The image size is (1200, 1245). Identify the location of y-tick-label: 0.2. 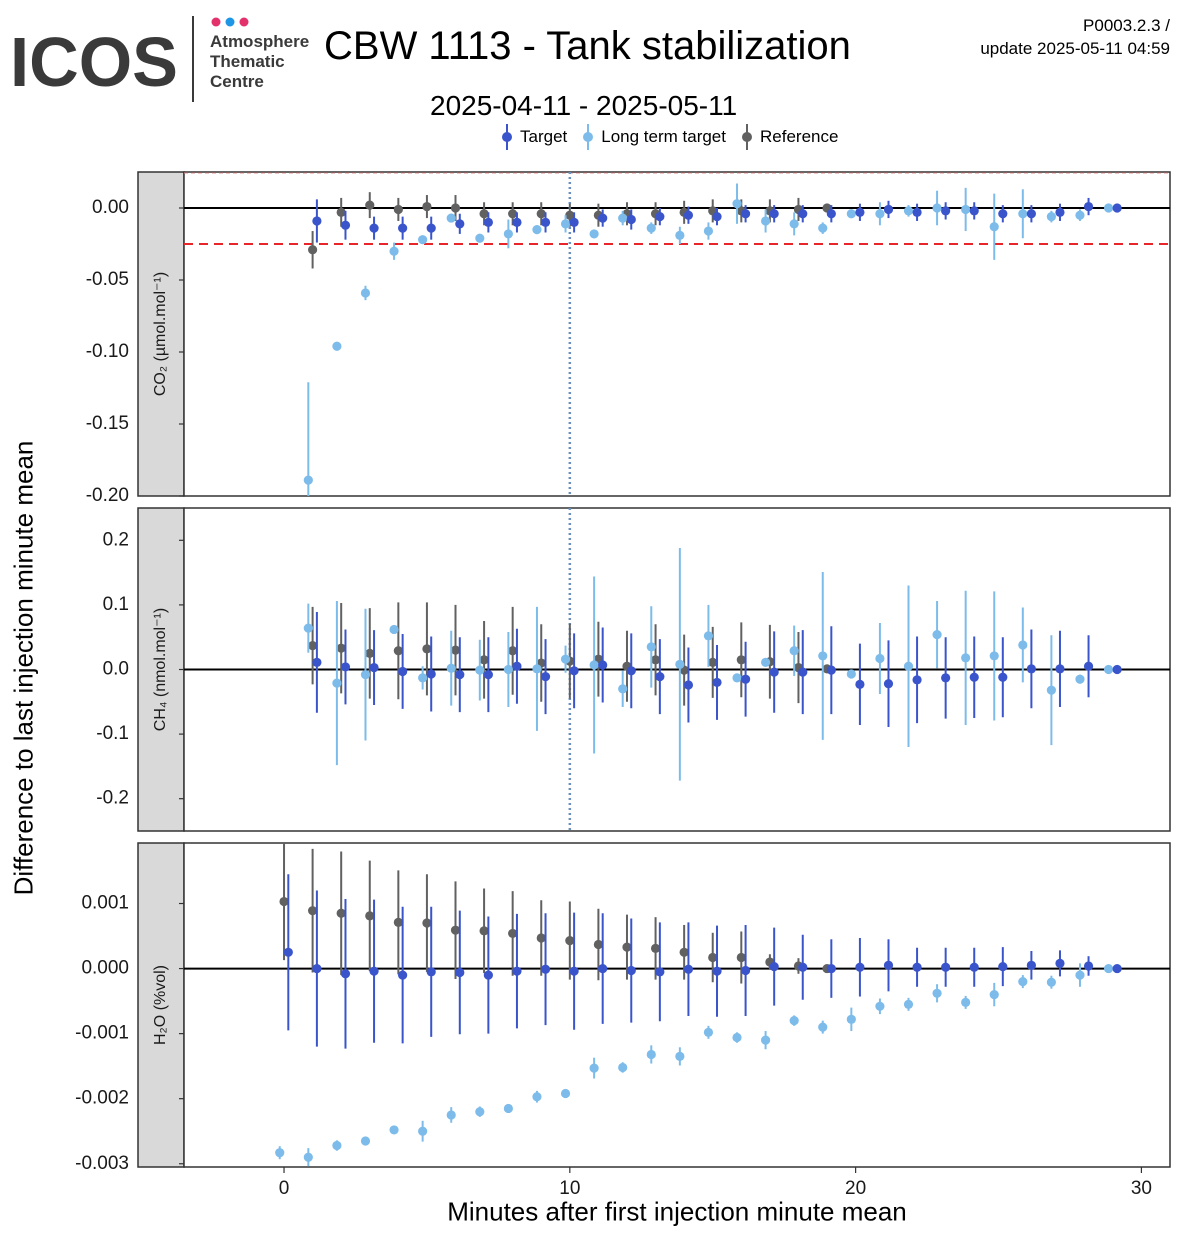
(116, 539).